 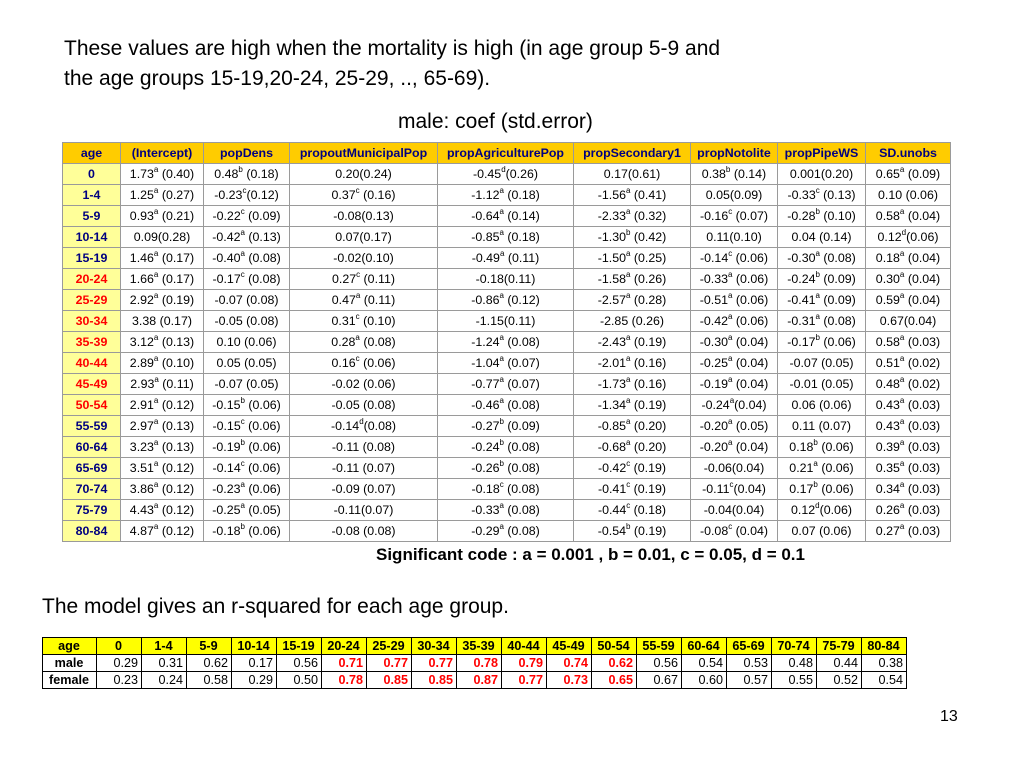 I want to click on rsq-header-cell: 10-14, so click(x=254, y=646).